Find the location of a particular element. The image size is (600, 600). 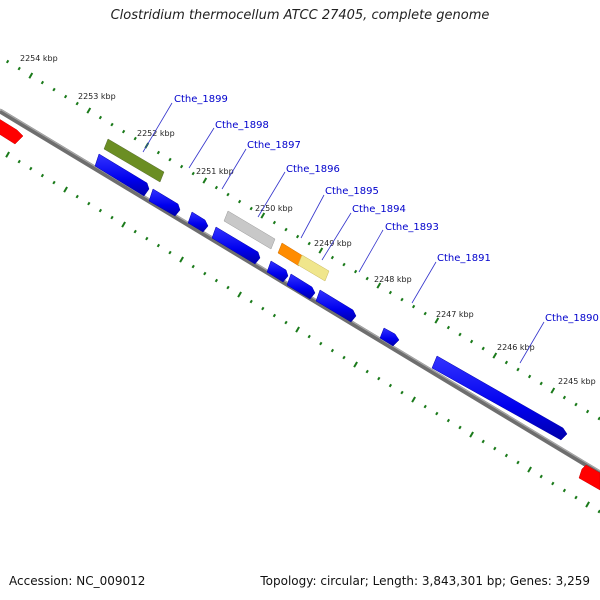

kbp-label-2254: 2254 kbp is located at coordinates (39, 58).